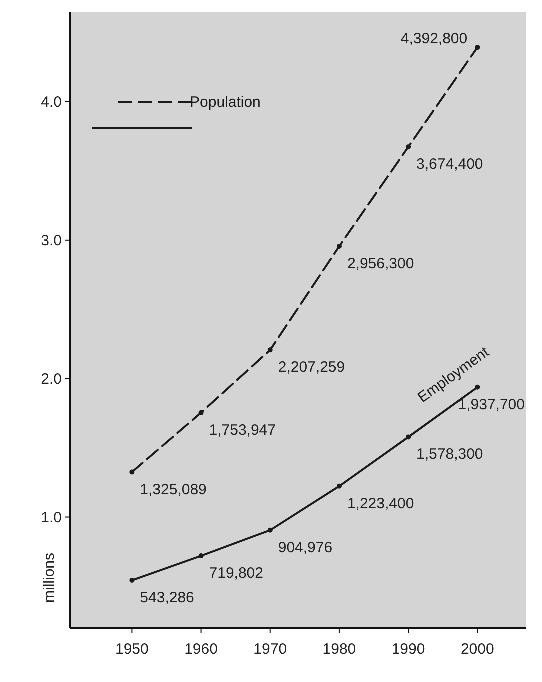 This screenshot has height=682, width=542. I want to click on x-tick-label: 1970, so click(271, 649).